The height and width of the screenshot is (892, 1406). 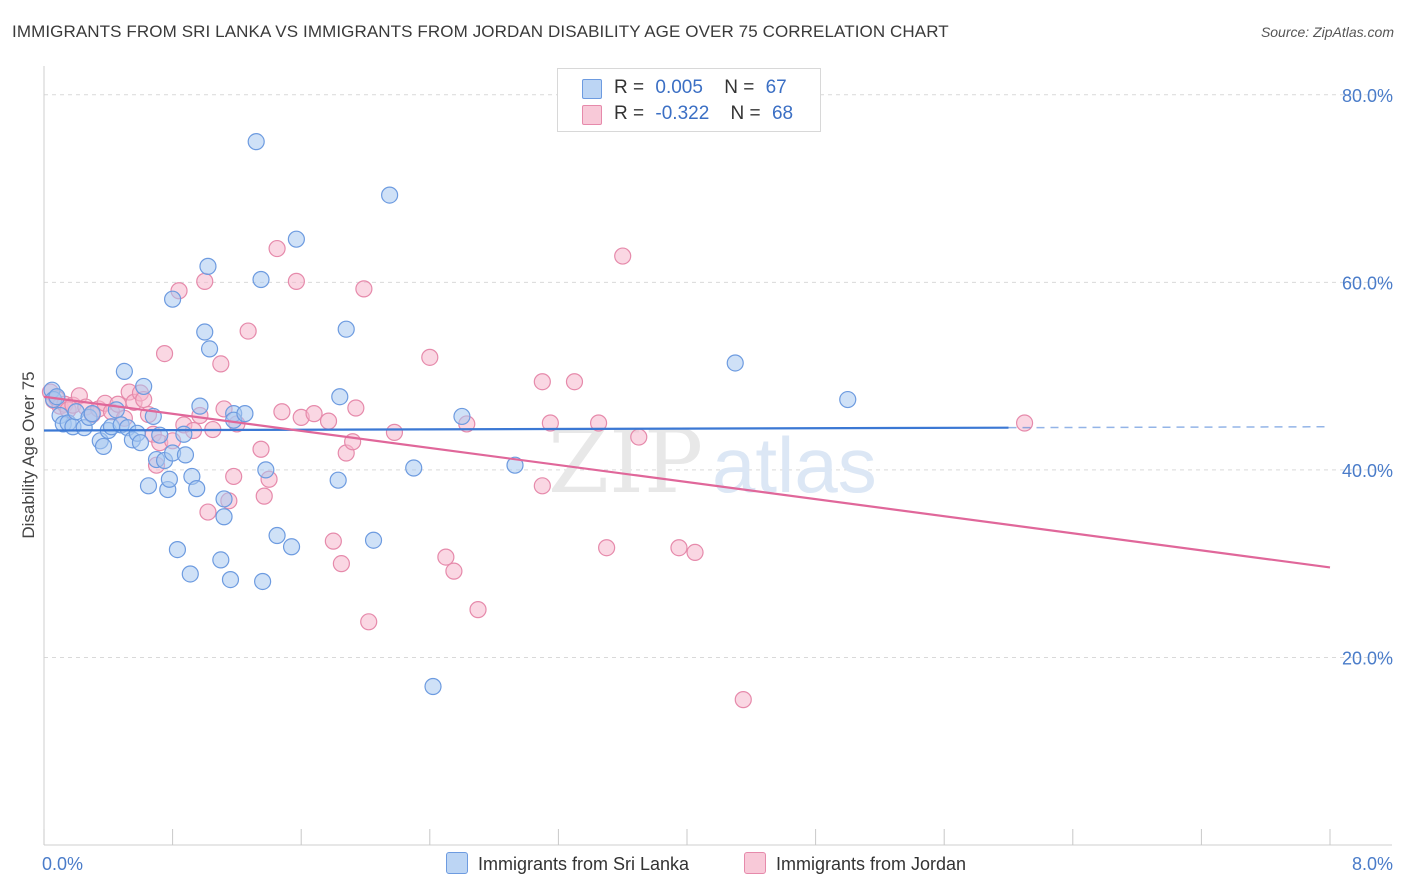 I want to click on x-tick-label: 0.0%, so click(x=62, y=864).